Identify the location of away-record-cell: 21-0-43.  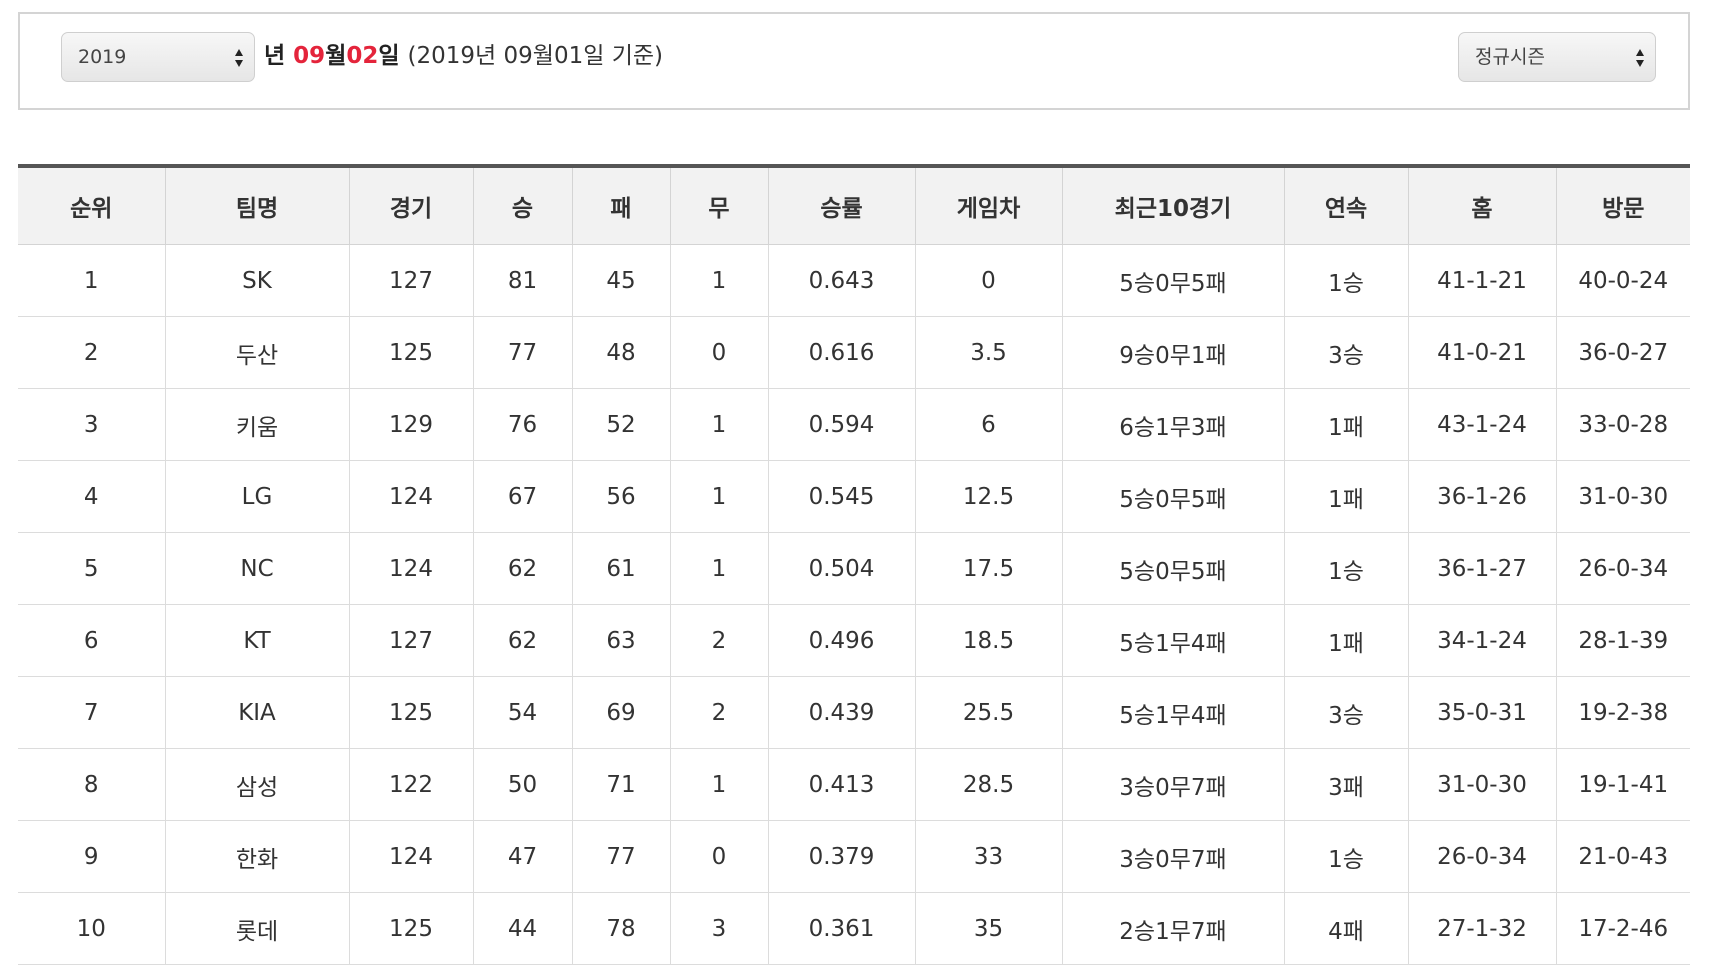
(1622, 856).